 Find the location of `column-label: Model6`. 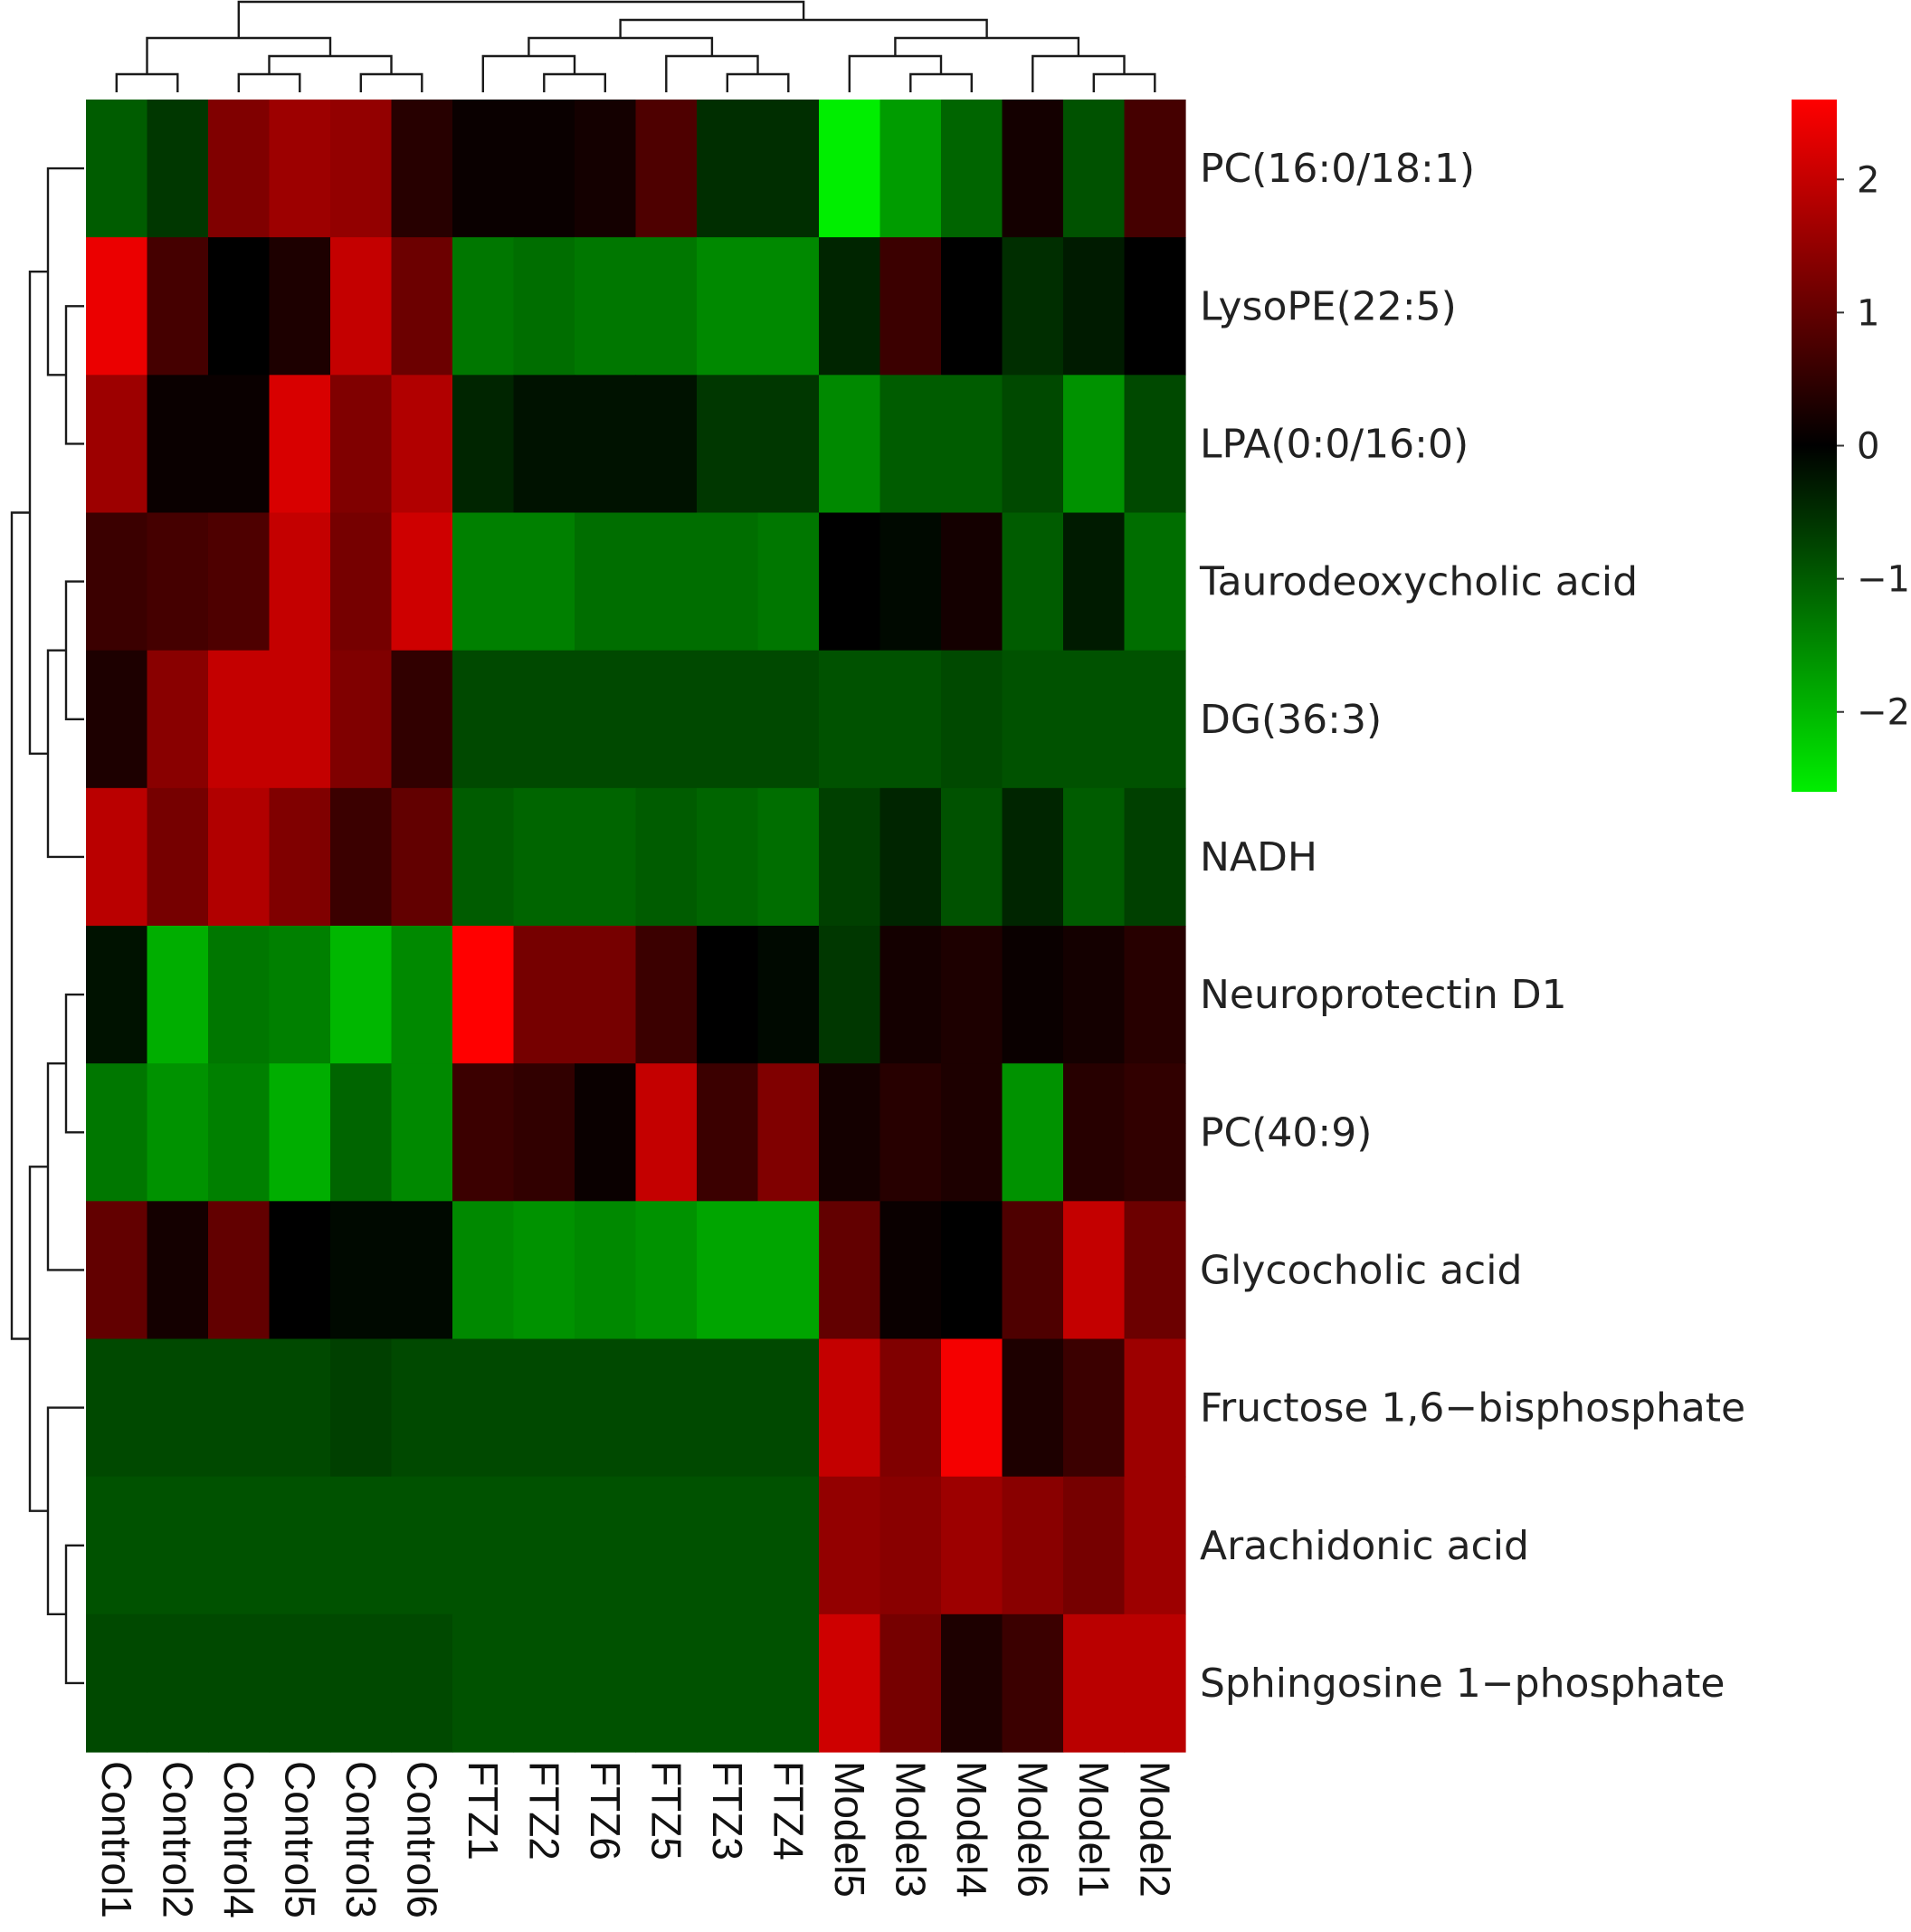

column-label: Model6 is located at coordinates (1032, 1829).